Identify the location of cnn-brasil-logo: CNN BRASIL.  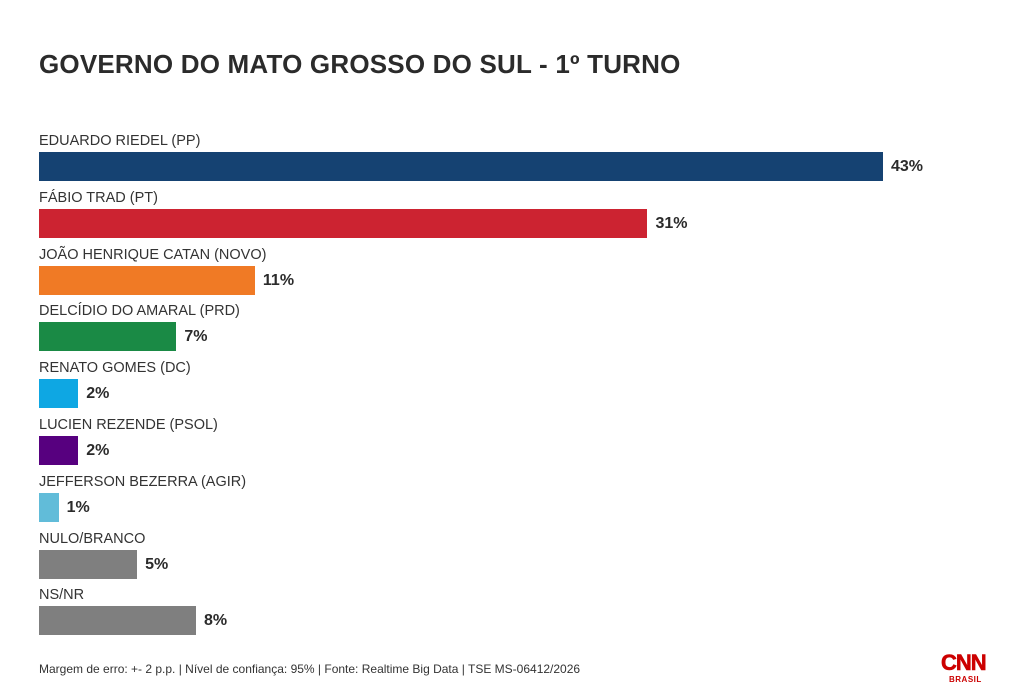
(965, 668).